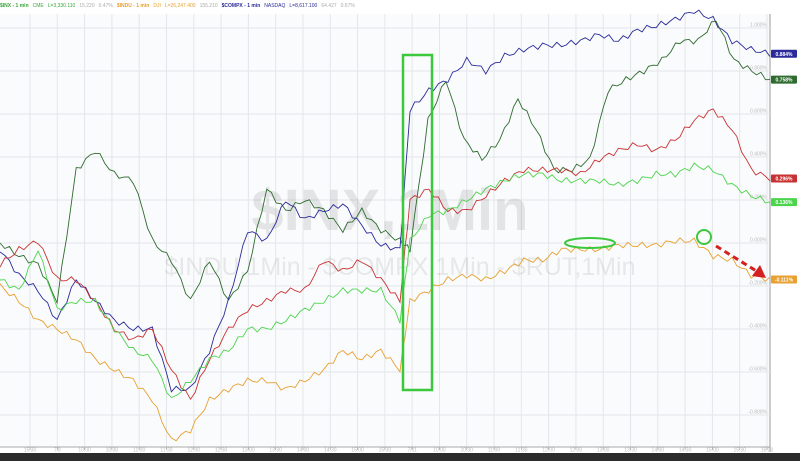 The width and height of the screenshot is (800, 461). I want to click on legend-exchange: NASDAQ, so click(275, 6).